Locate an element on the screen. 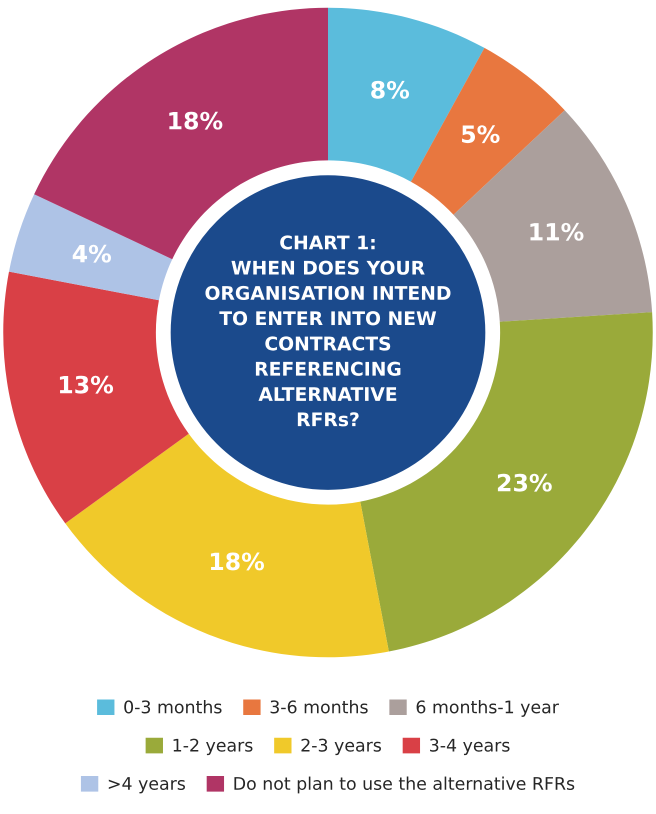  legend-label: 6 months-1 year is located at coordinates (487, 708).